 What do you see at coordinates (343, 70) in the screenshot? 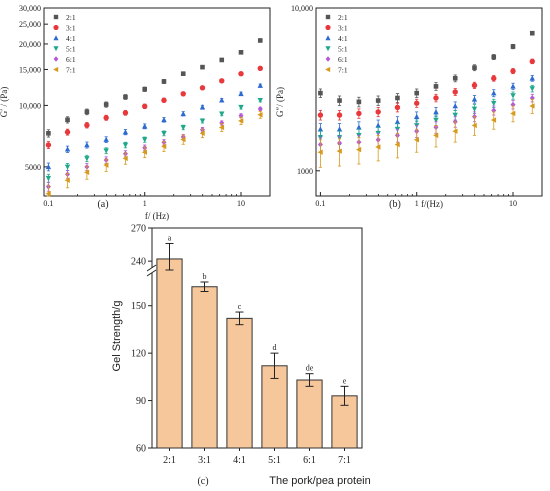
I see `legend-label-7-1: 7:1` at bounding box center [343, 70].